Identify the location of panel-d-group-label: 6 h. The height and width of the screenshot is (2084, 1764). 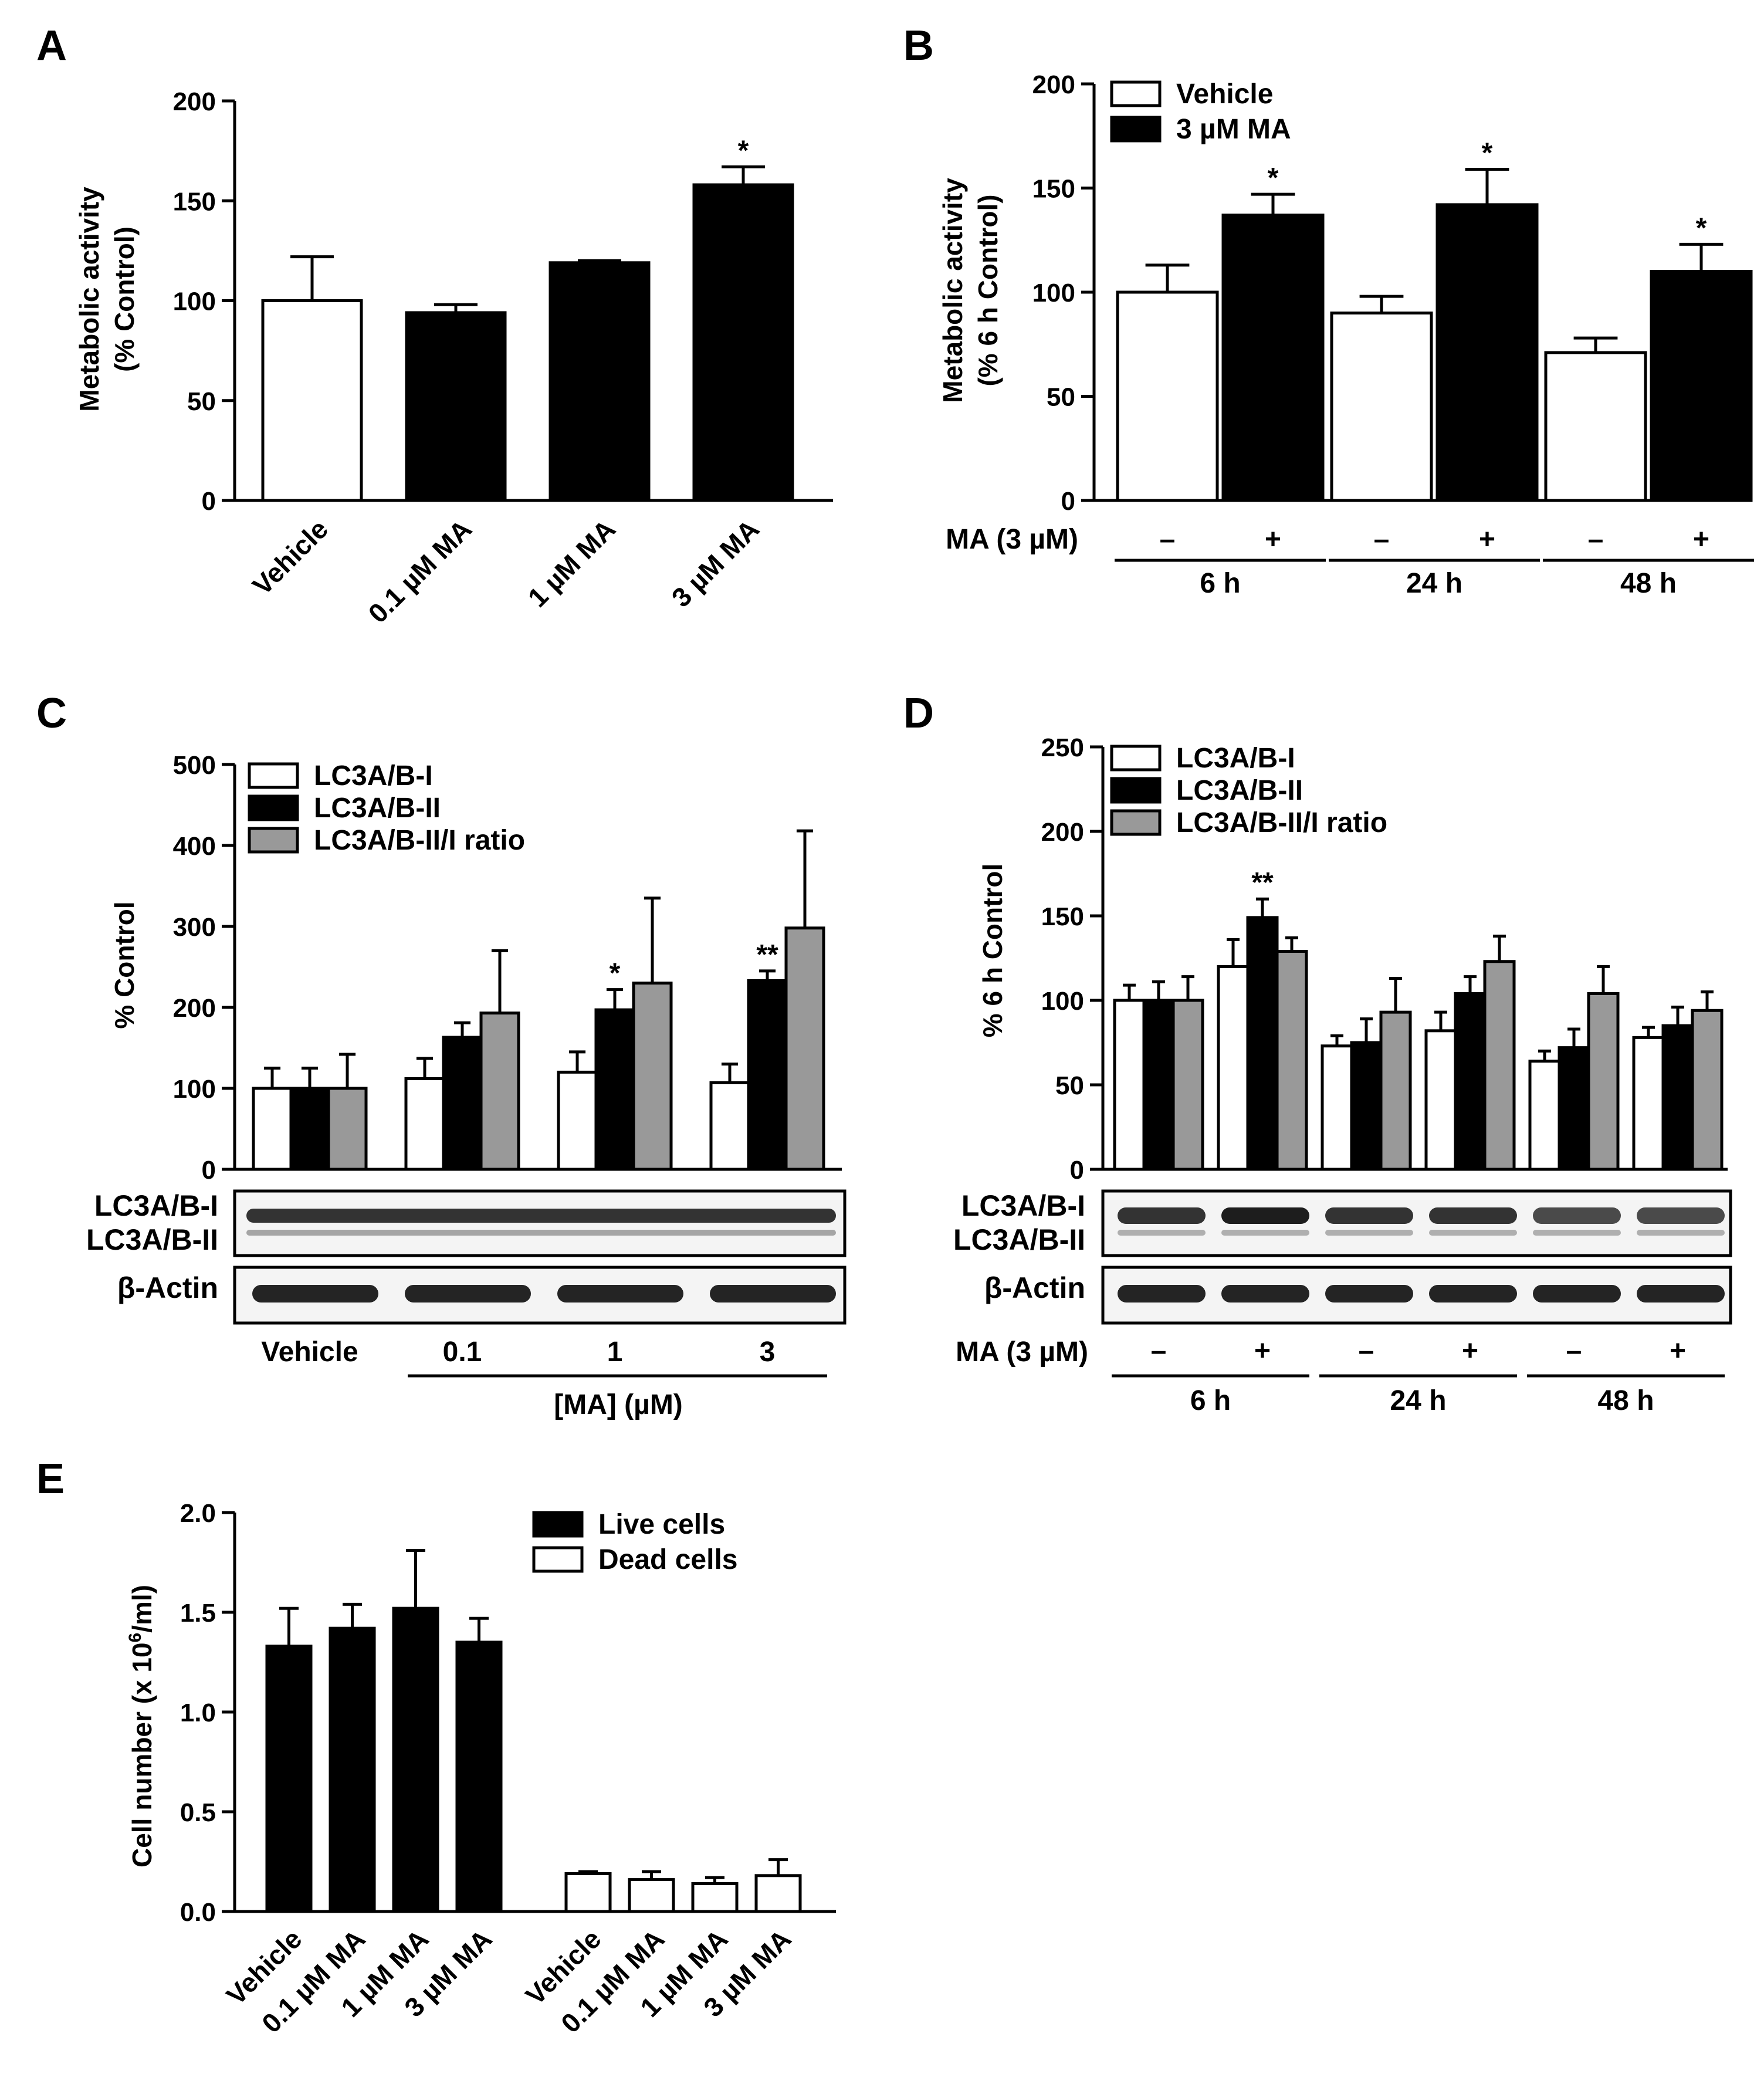
(1210, 1400).